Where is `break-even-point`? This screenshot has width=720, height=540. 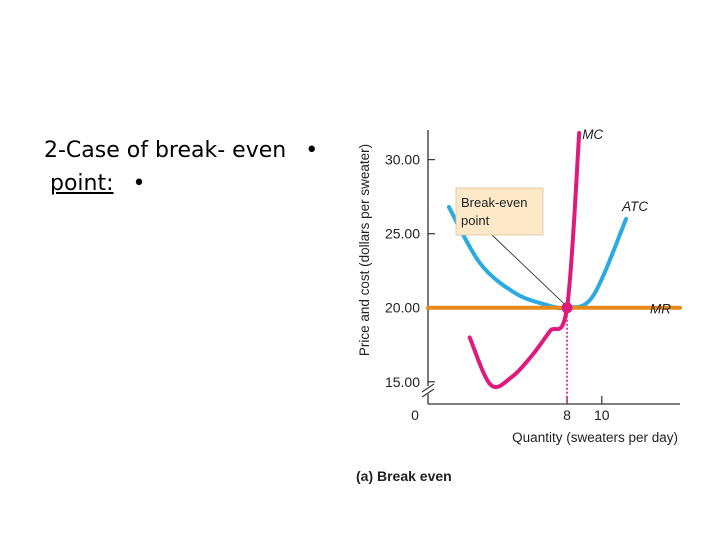 break-even-point is located at coordinates (567, 308).